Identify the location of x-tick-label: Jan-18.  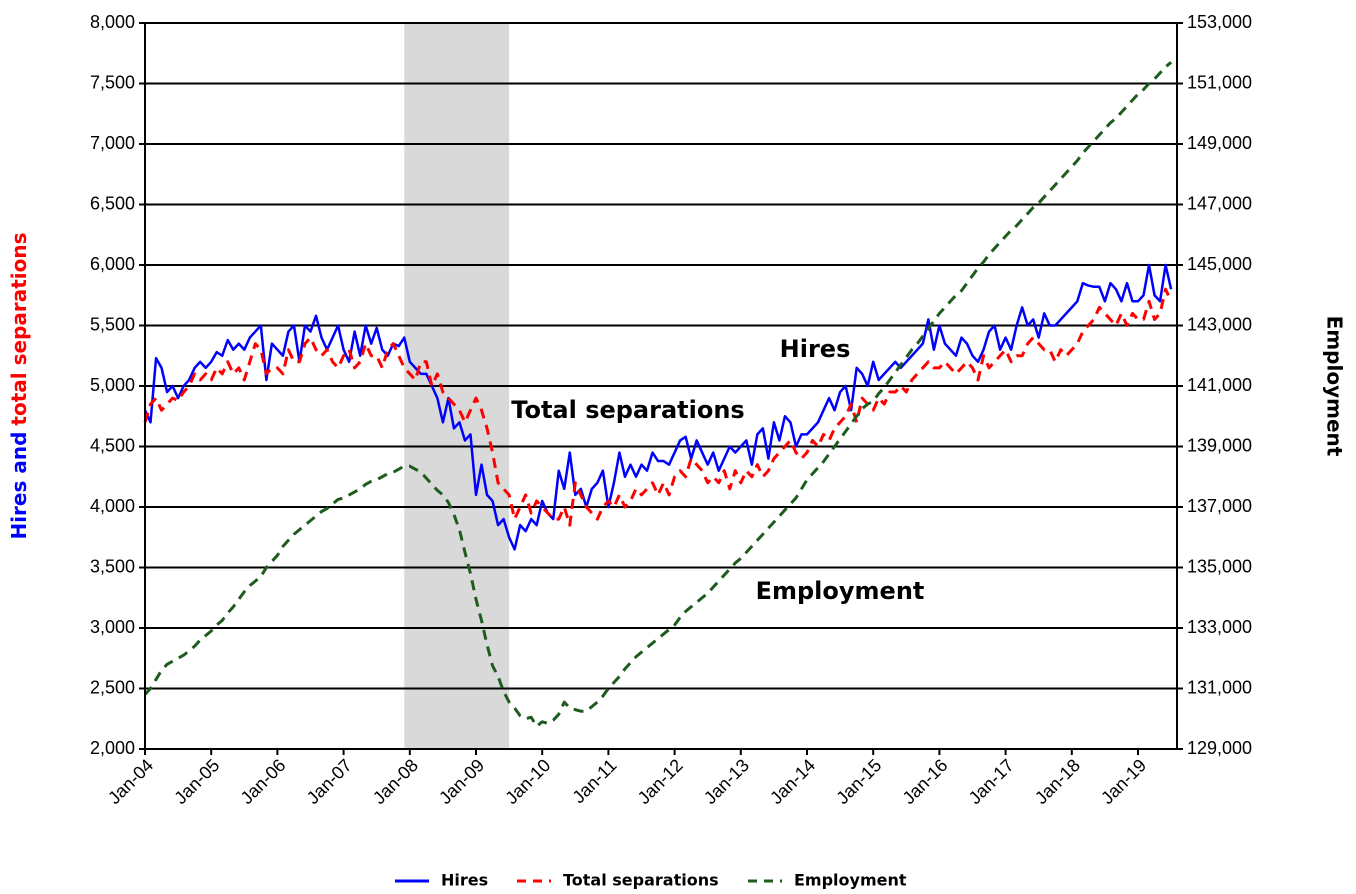
(1057, 781).